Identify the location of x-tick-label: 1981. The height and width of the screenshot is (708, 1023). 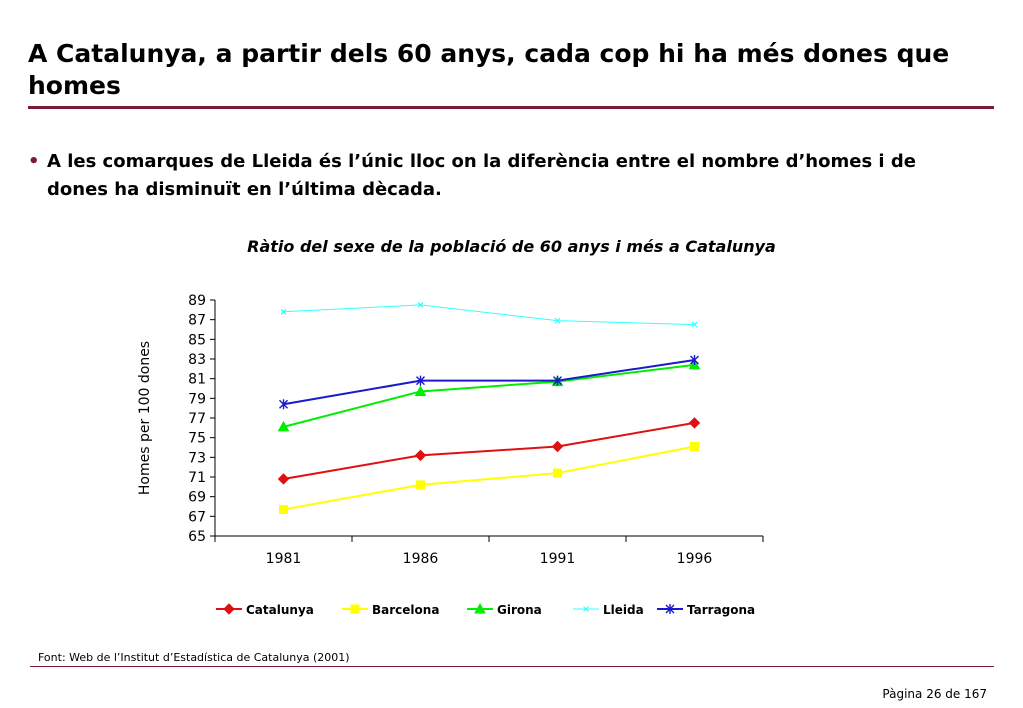
(284, 559).